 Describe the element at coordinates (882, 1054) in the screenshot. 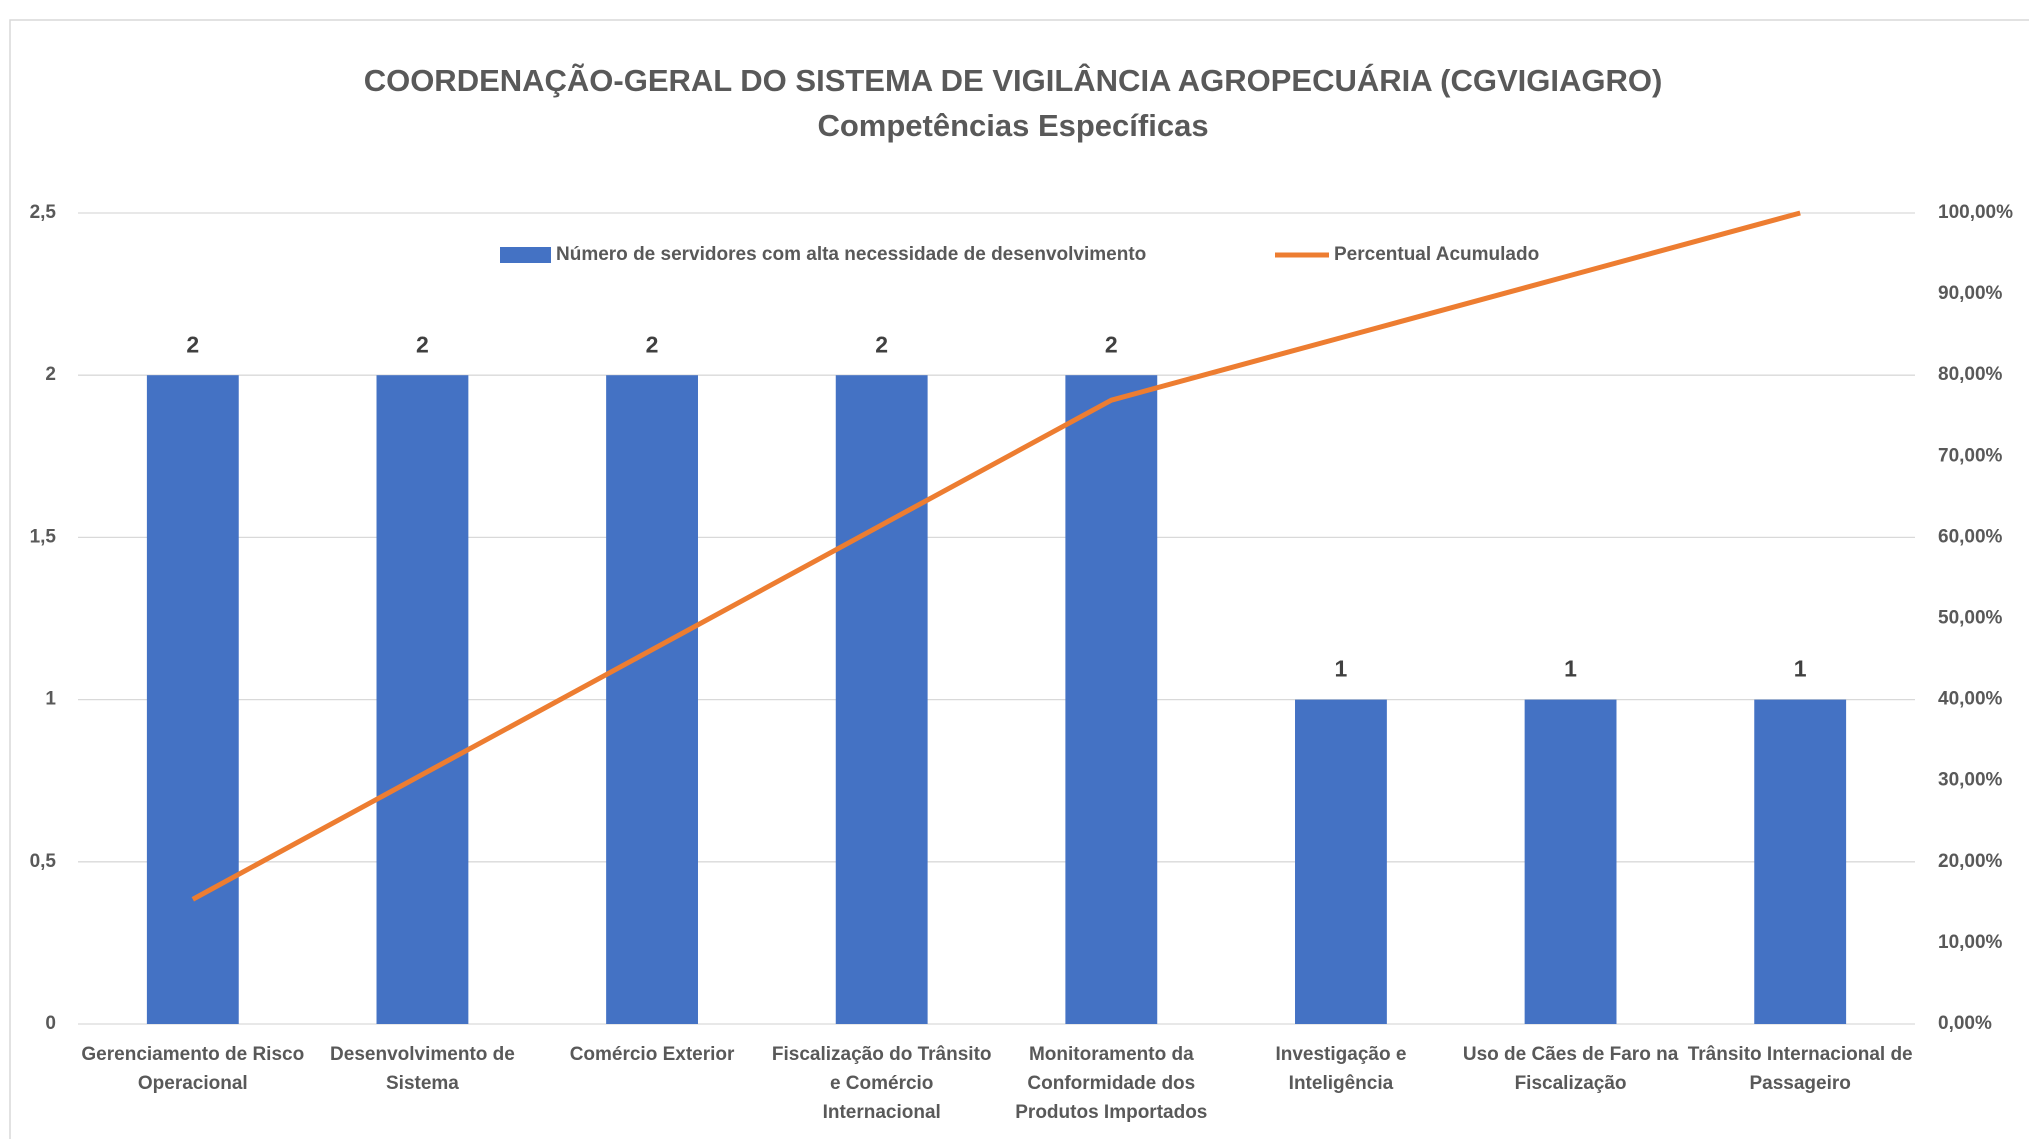

I see `x-tick-line: Fiscalização do Trânsito` at that location.